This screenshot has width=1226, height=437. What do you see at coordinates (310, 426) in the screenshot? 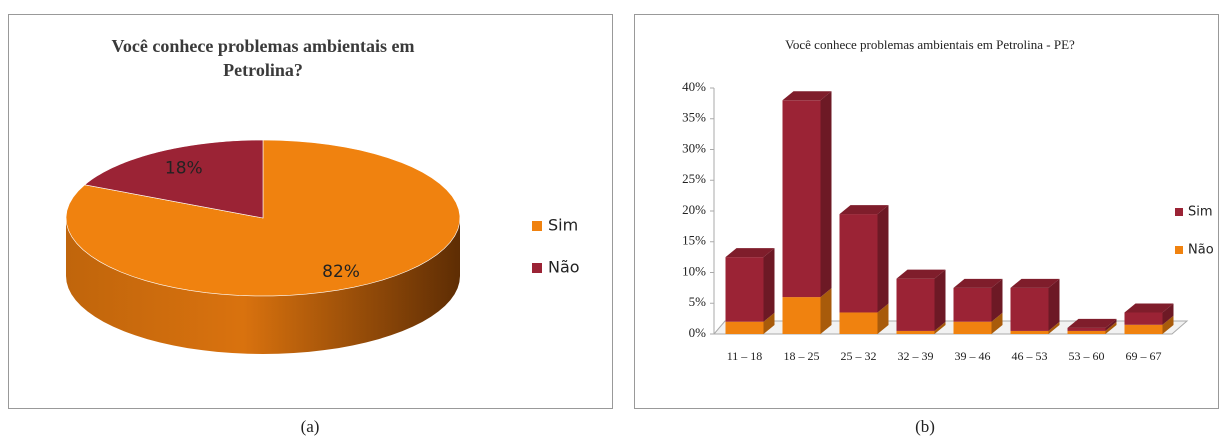
I see `caption: (a)` at bounding box center [310, 426].